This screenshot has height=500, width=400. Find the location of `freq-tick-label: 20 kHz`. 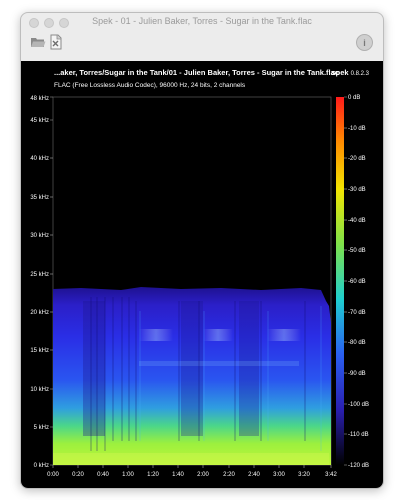

freq-tick-label: 20 kHz is located at coordinates (39, 313).